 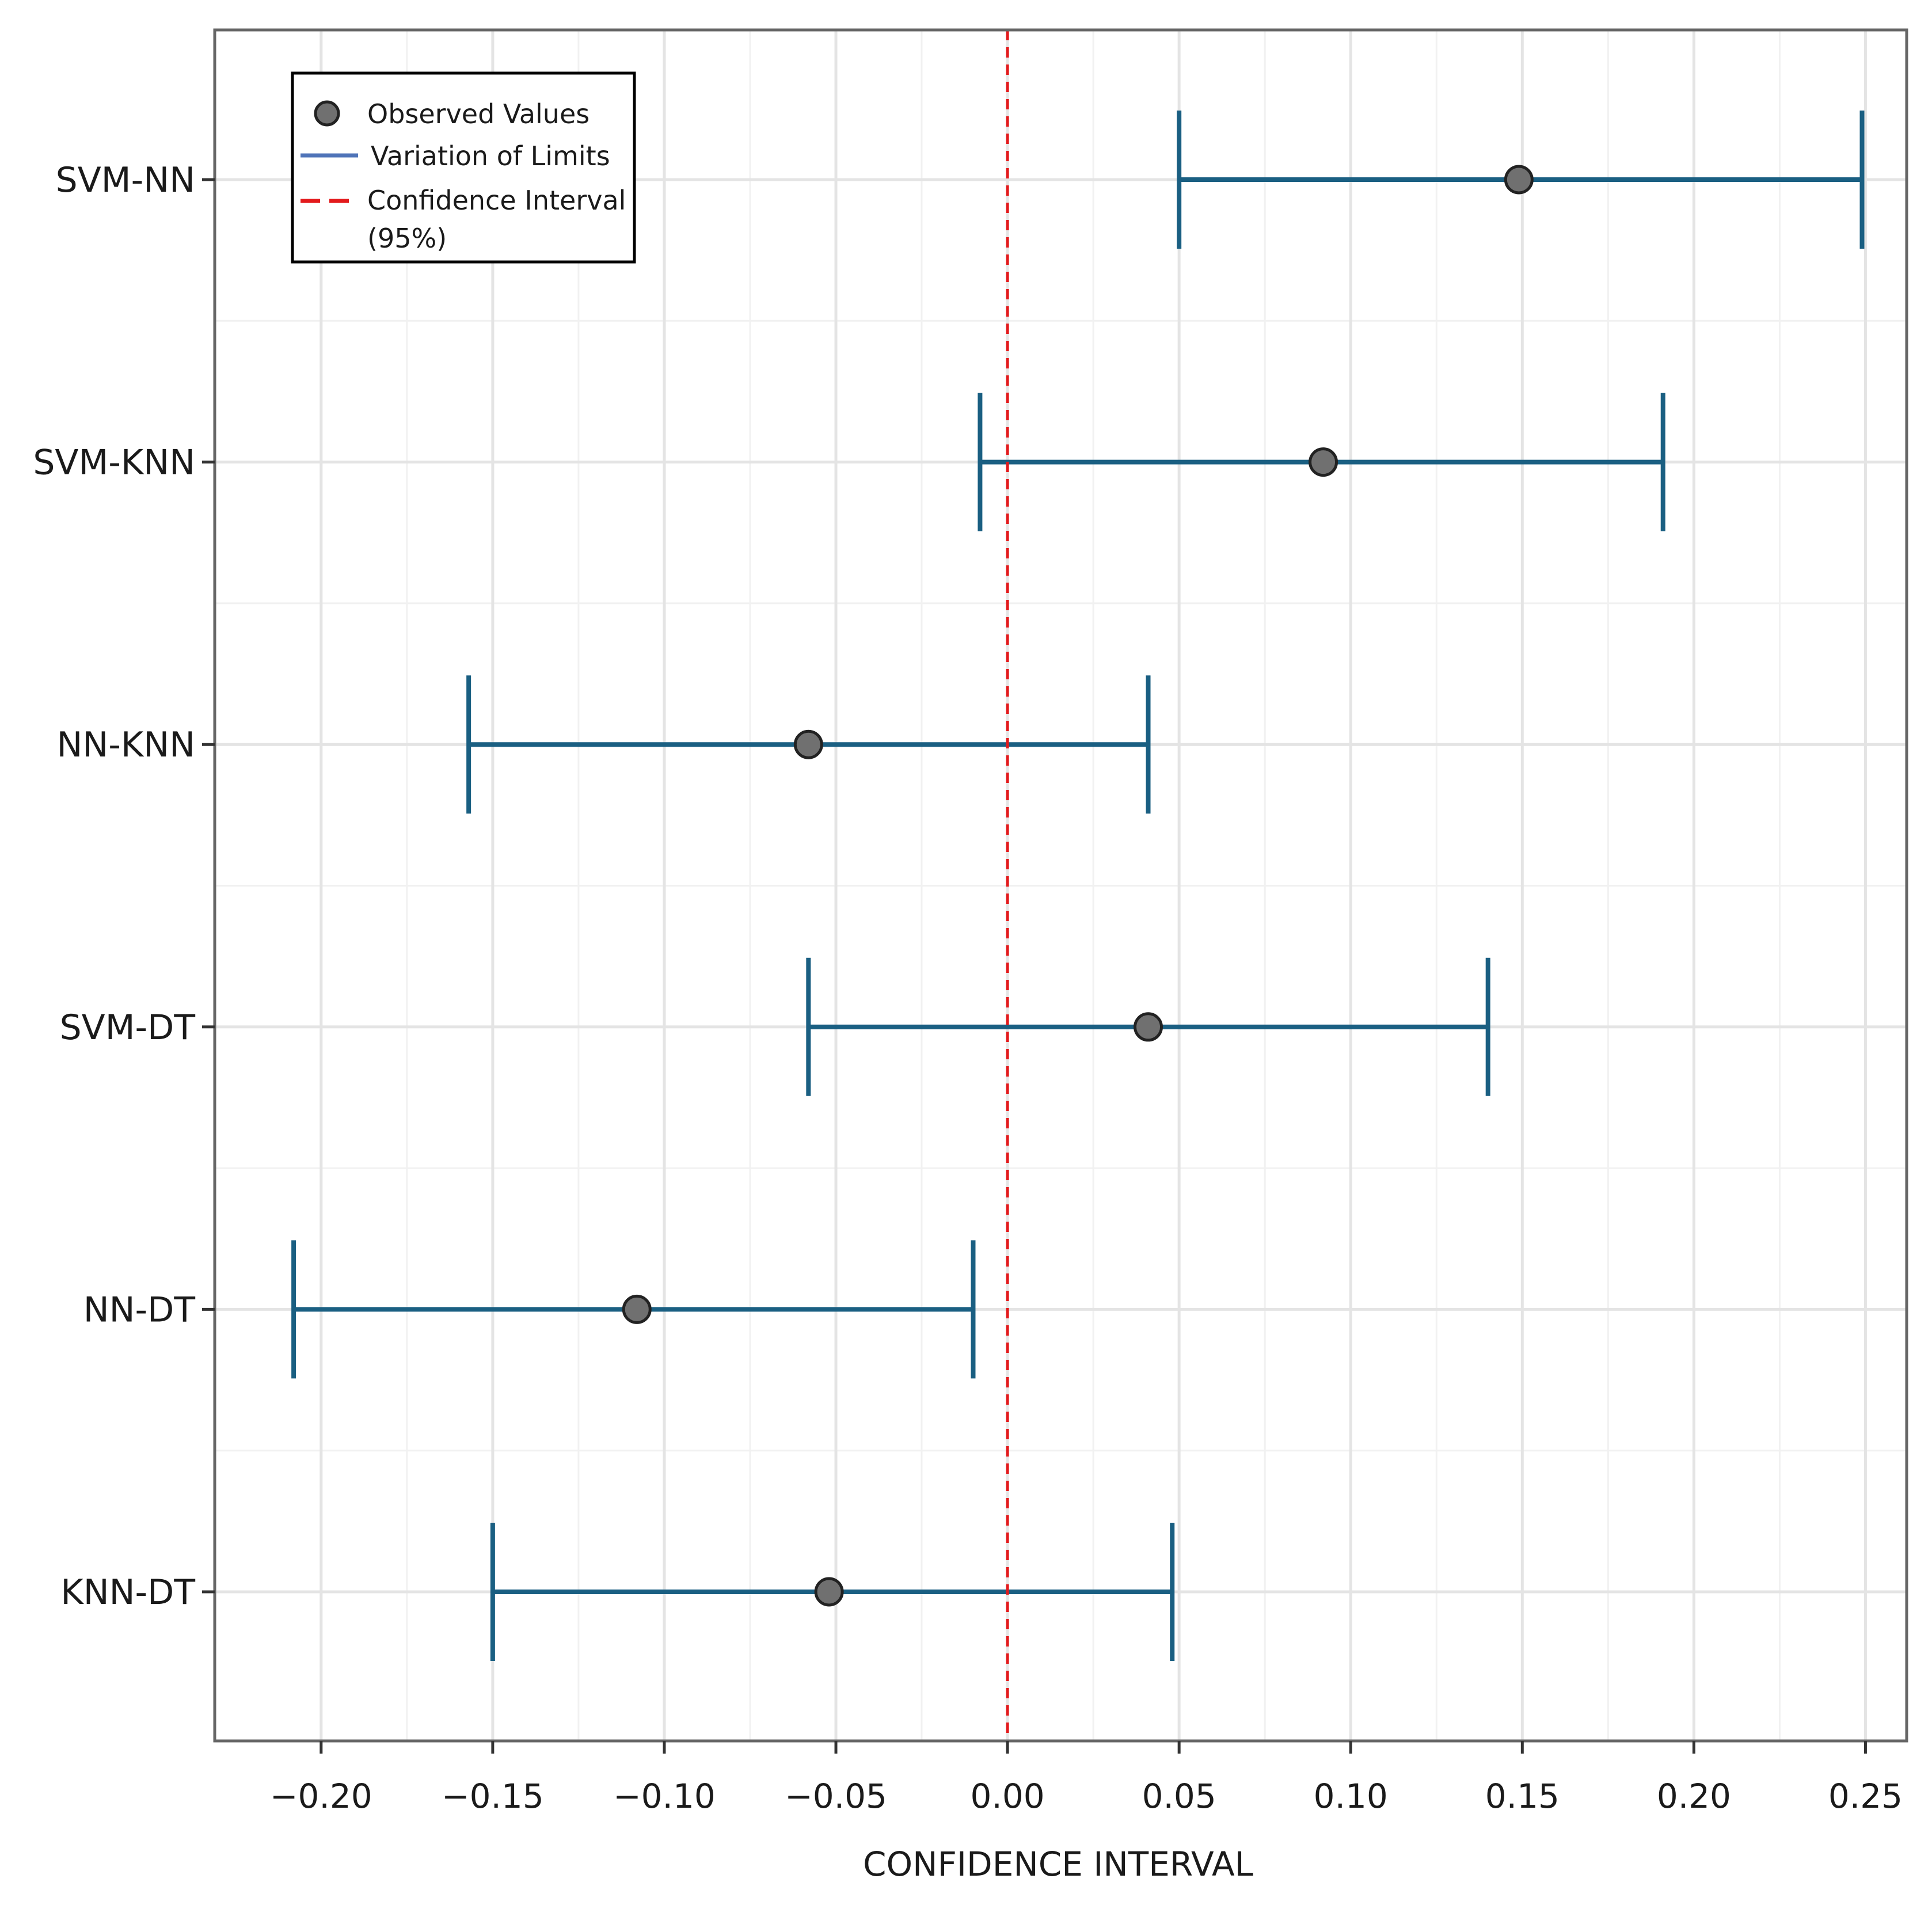 What do you see at coordinates (125, 180) in the screenshot?
I see `y-tick-label: SVM-NN` at bounding box center [125, 180].